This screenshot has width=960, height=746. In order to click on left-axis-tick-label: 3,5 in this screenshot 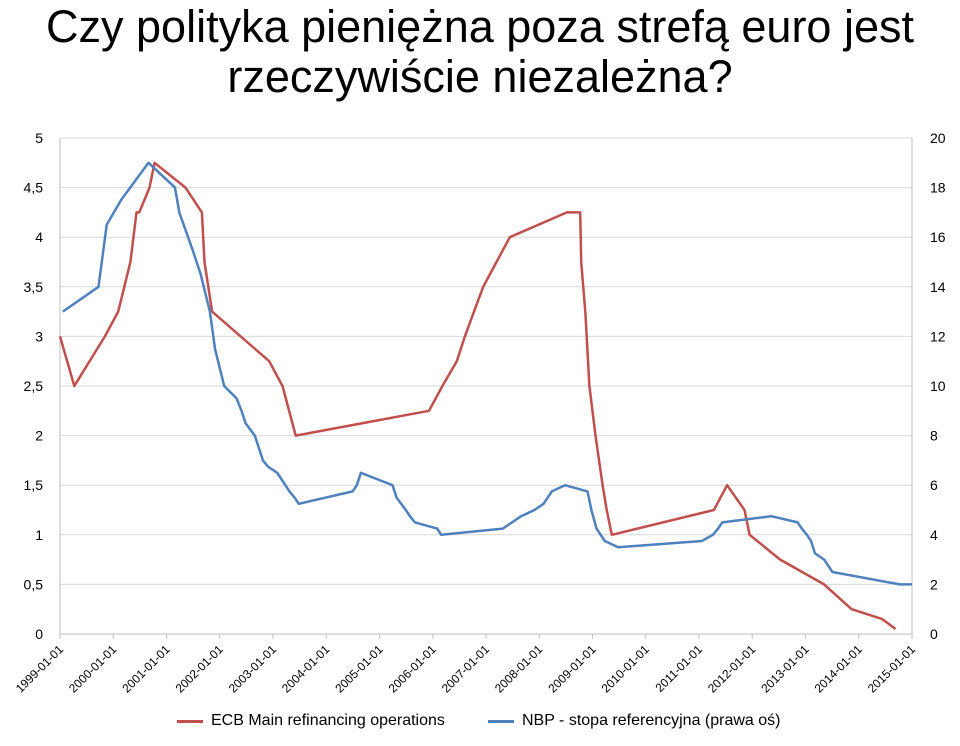, I will do `click(34, 287)`.